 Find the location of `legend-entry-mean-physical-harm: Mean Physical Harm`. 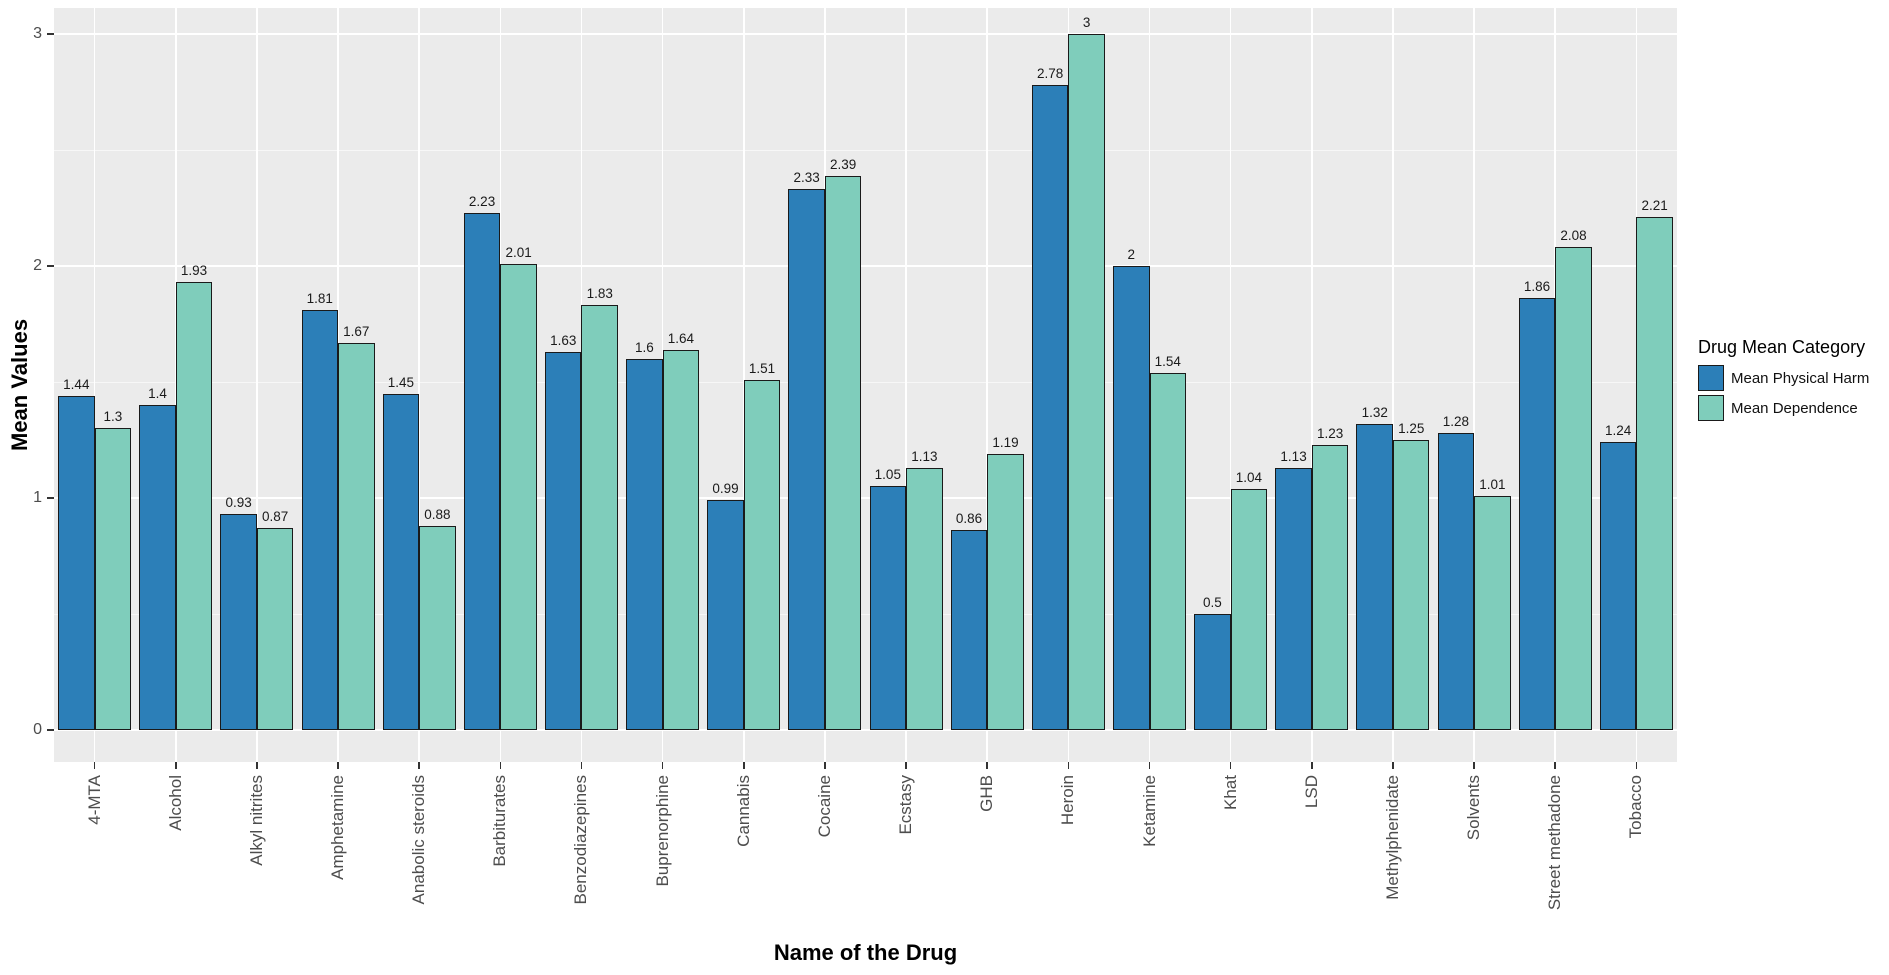

legend-entry-mean-physical-harm: Mean Physical Harm is located at coordinates (1783, 378).